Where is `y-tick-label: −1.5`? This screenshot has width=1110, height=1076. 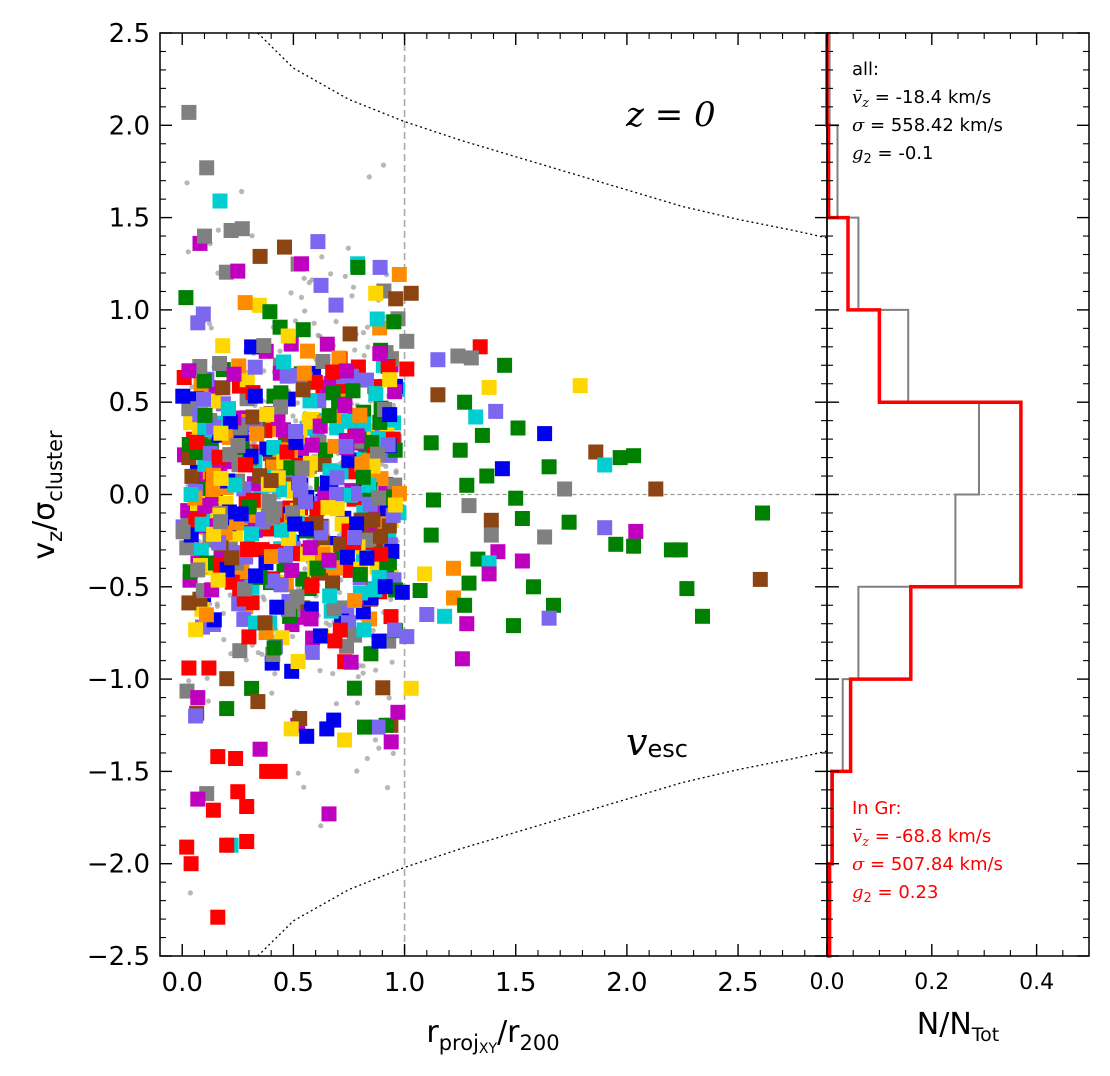
y-tick-label: −1.5 is located at coordinates (118, 772).